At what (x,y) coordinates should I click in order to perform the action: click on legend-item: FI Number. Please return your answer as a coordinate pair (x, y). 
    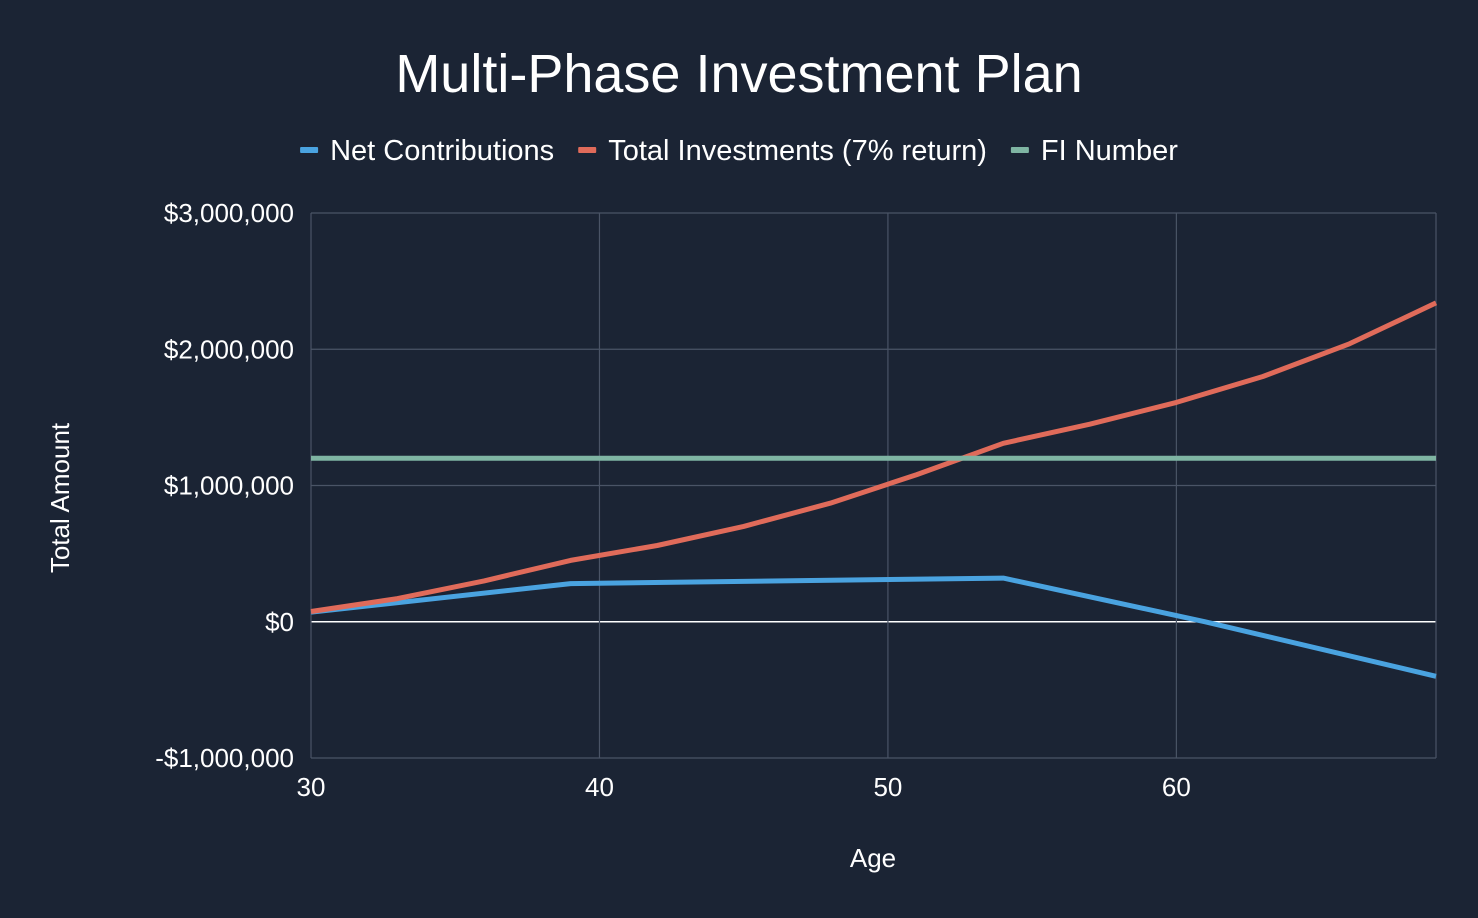
    Looking at the image, I should click on (1094, 151).